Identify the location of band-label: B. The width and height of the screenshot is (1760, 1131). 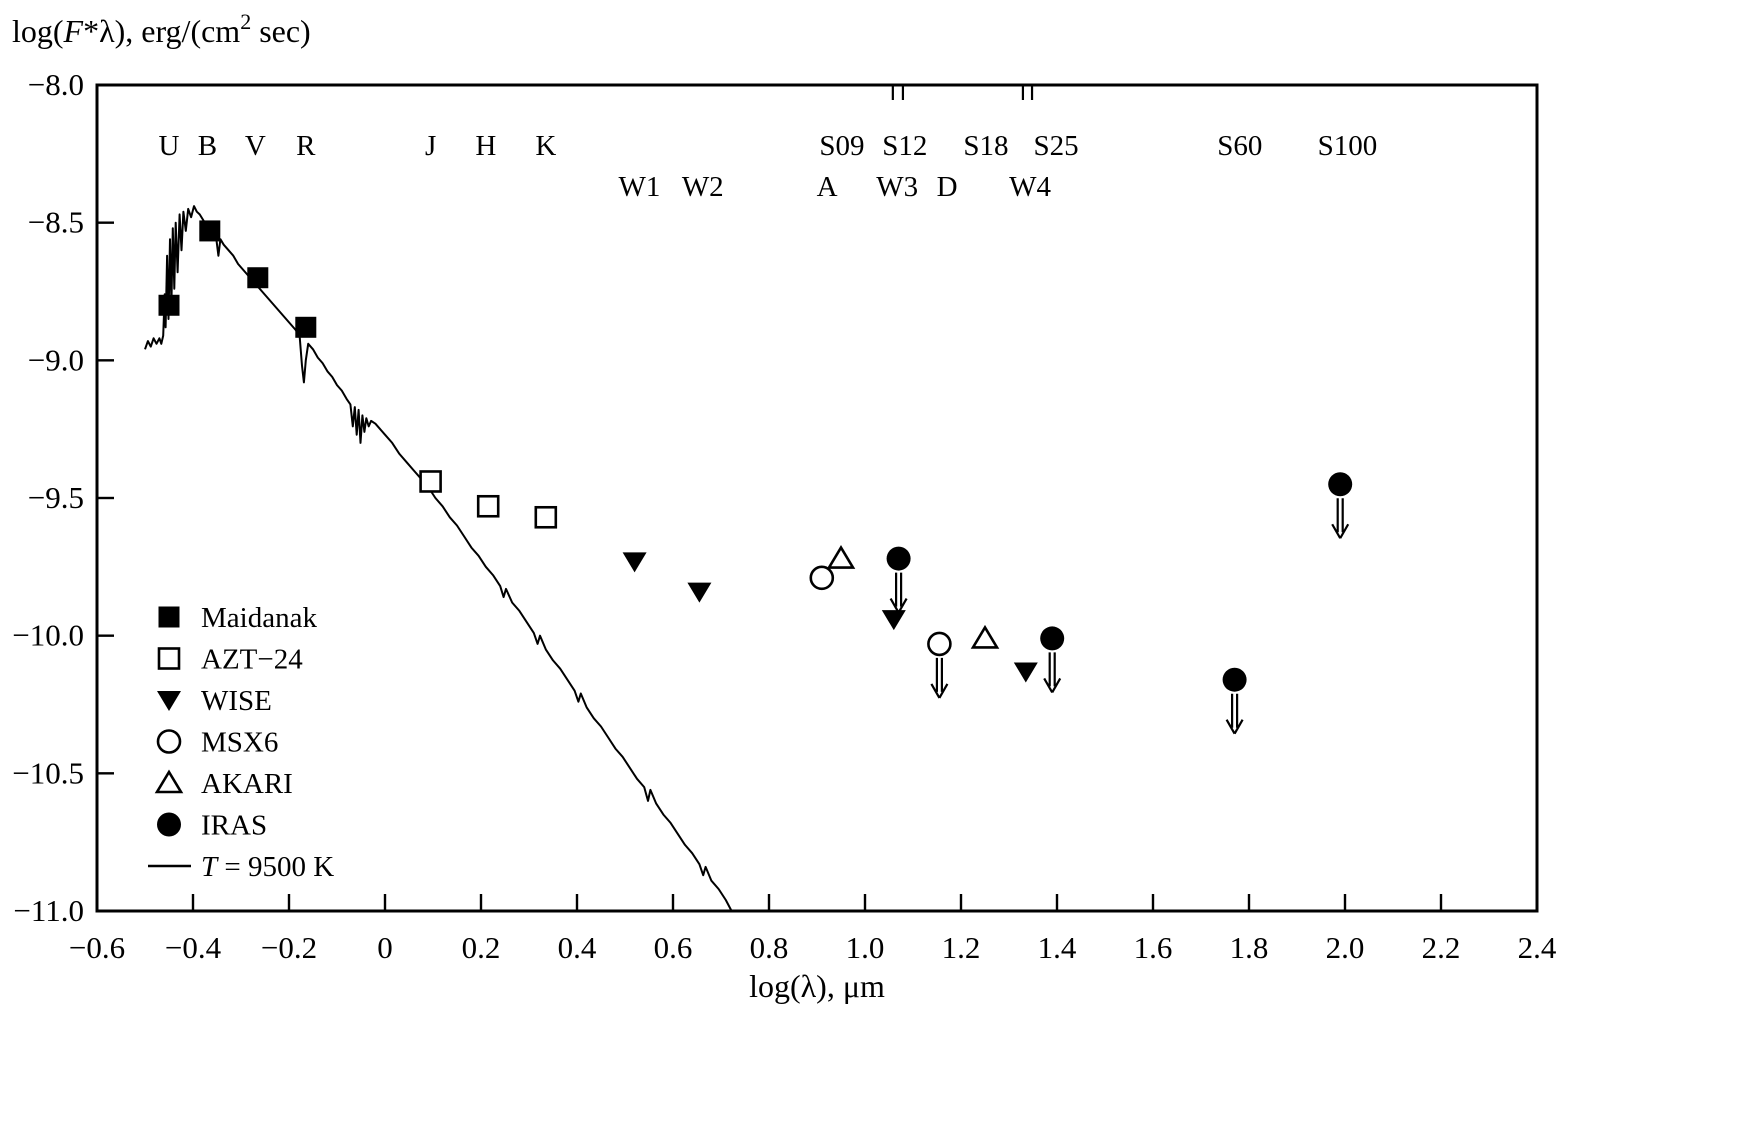
(207, 146).